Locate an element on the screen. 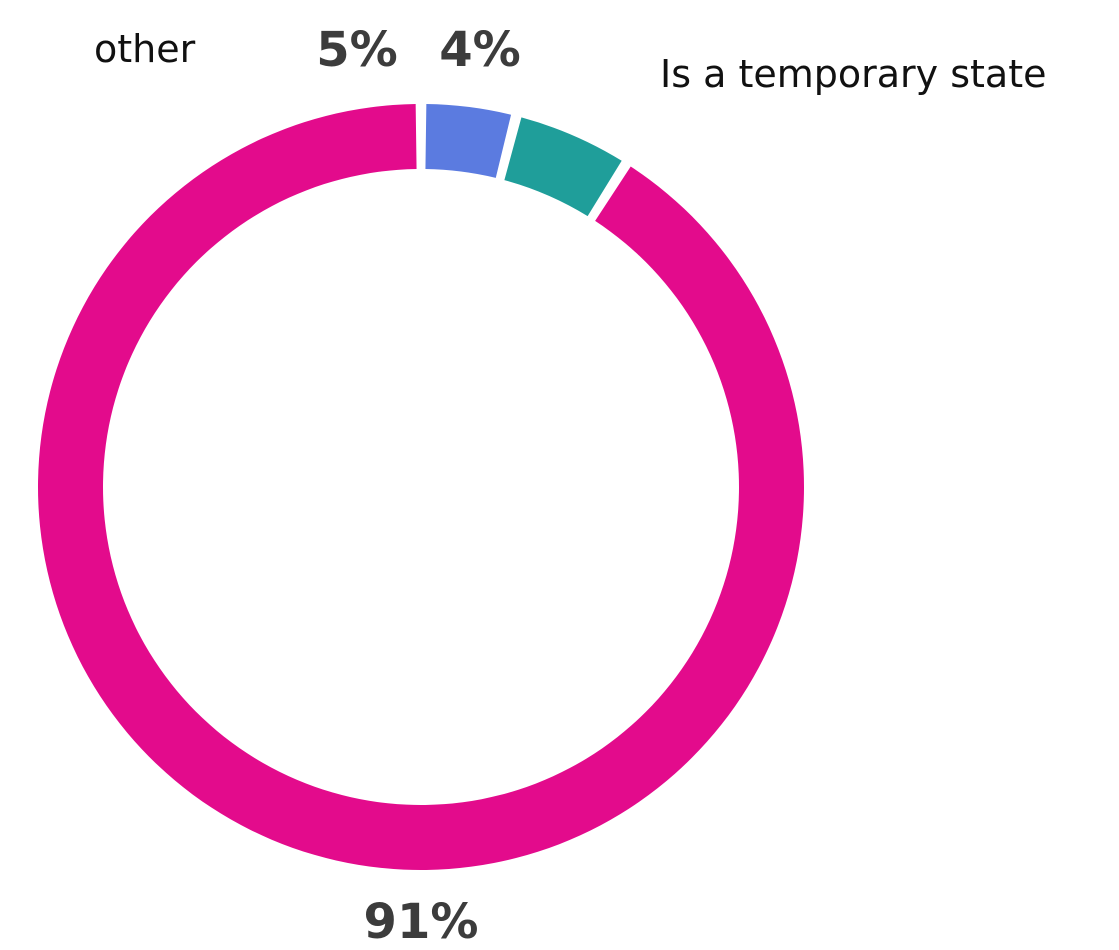 Image resolution: width=1119 pixels, height=950 pixels. value-label-1: 5% is located at coordinates (357, 50).